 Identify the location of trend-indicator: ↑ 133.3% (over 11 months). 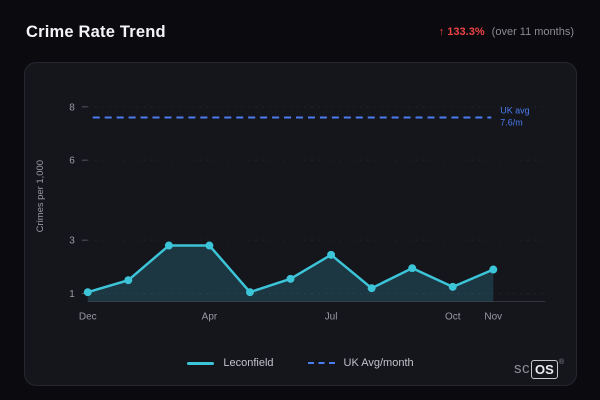
(506, 32).